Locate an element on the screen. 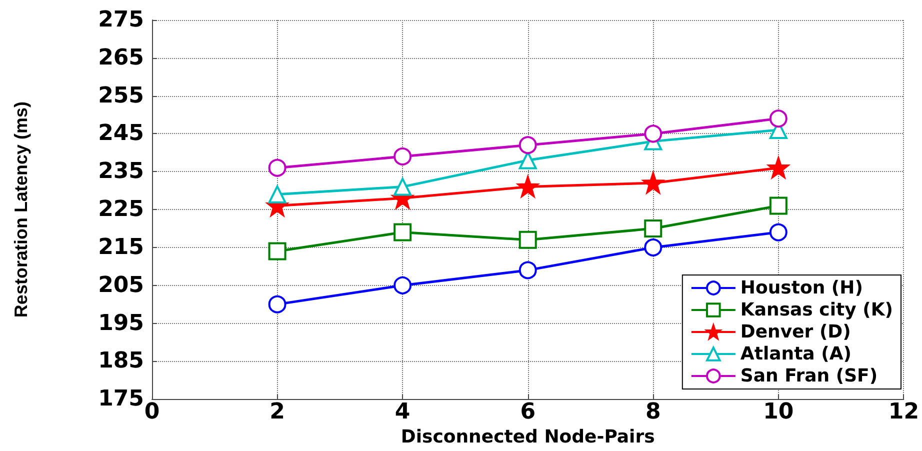 The width and height of the screenshot is (922, 451). y-tick-label: 195 is located at coordinates (121, 323).